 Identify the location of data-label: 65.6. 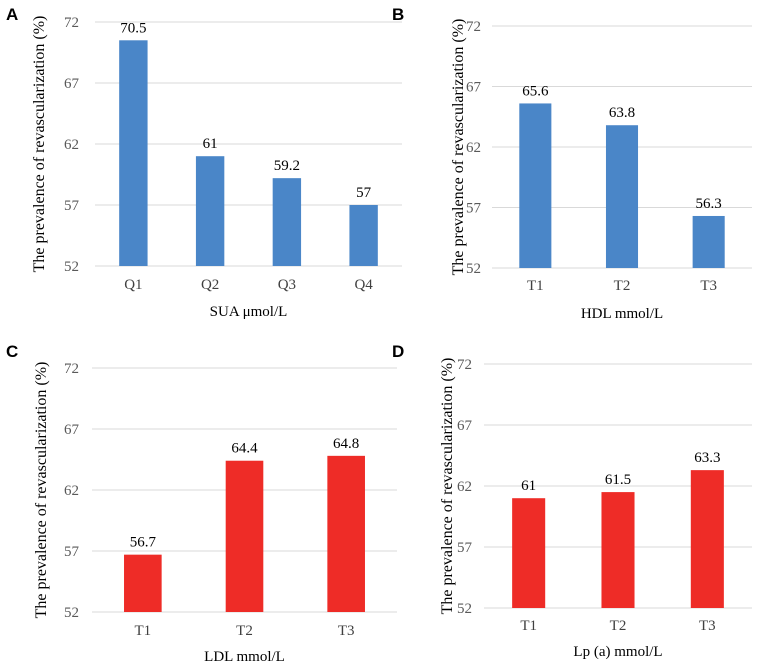
(535, 91).